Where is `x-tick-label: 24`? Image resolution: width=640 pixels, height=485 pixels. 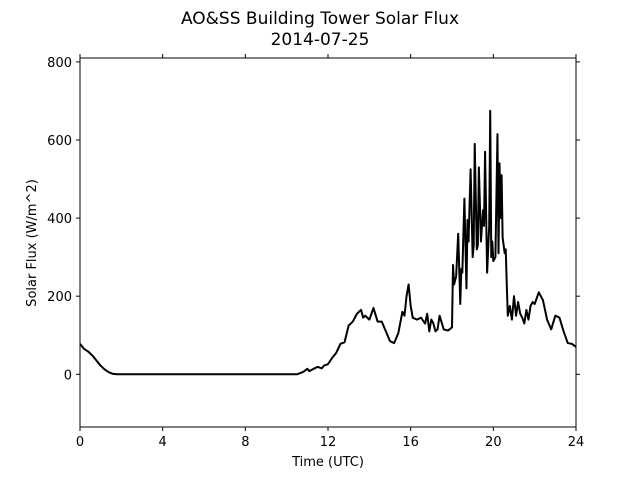 x-tick-label: 24 is located at coordinates (576, 442).